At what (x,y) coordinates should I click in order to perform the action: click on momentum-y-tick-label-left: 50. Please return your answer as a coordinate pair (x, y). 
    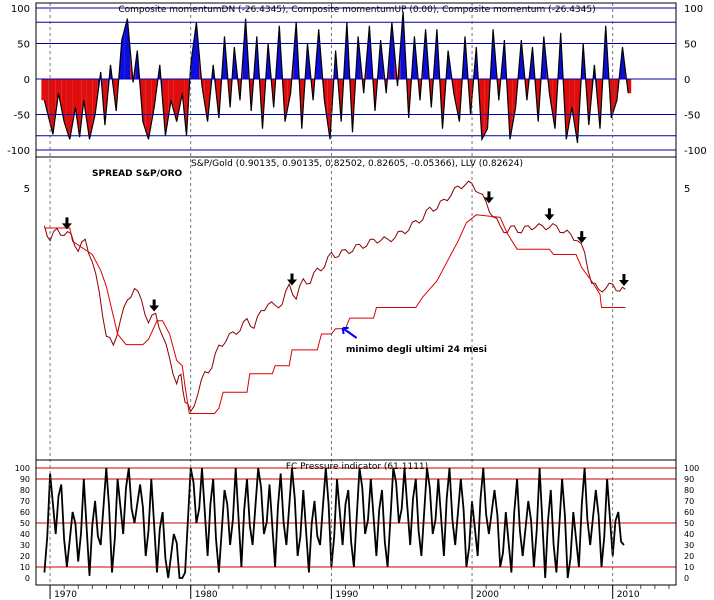
    Looking at the image, I should click on (23, 45).